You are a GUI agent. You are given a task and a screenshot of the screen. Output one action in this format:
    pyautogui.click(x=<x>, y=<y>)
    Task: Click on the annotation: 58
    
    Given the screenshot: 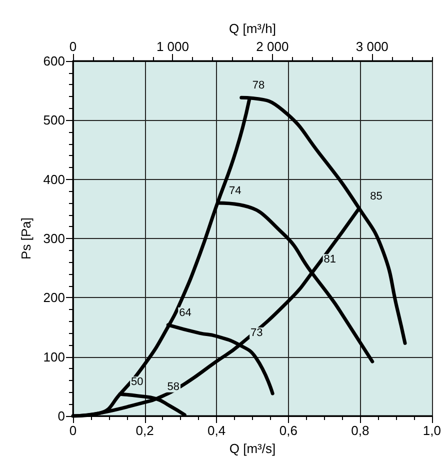 What is the action you would take?
    pyautogui.click(x=173, y=386)
    